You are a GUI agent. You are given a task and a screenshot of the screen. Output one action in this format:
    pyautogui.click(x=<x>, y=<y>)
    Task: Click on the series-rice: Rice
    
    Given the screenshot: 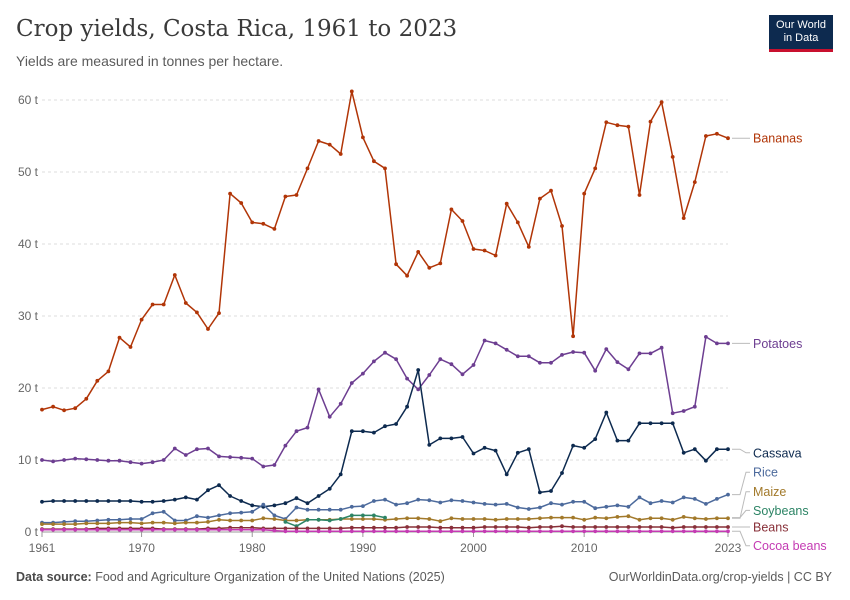 What is the action you would take?
    pyautogui.click(x=409, y=495)
    